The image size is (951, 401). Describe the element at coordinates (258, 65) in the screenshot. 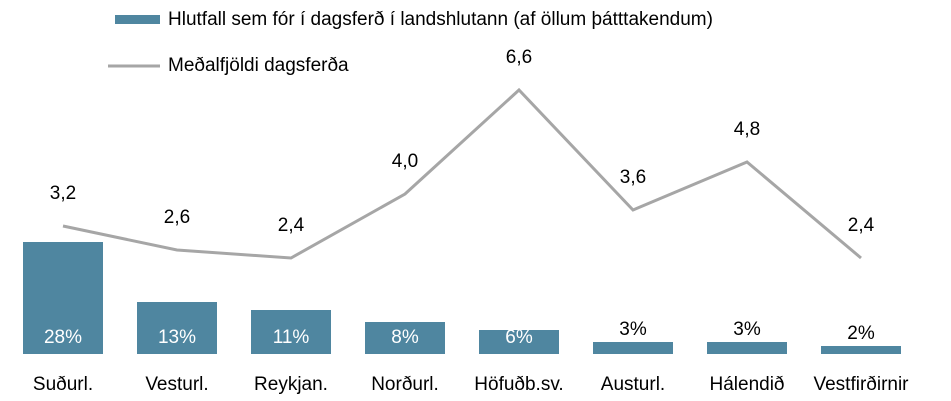

I see `legend-label: Meðalfjöldi dagsferða` at that location.